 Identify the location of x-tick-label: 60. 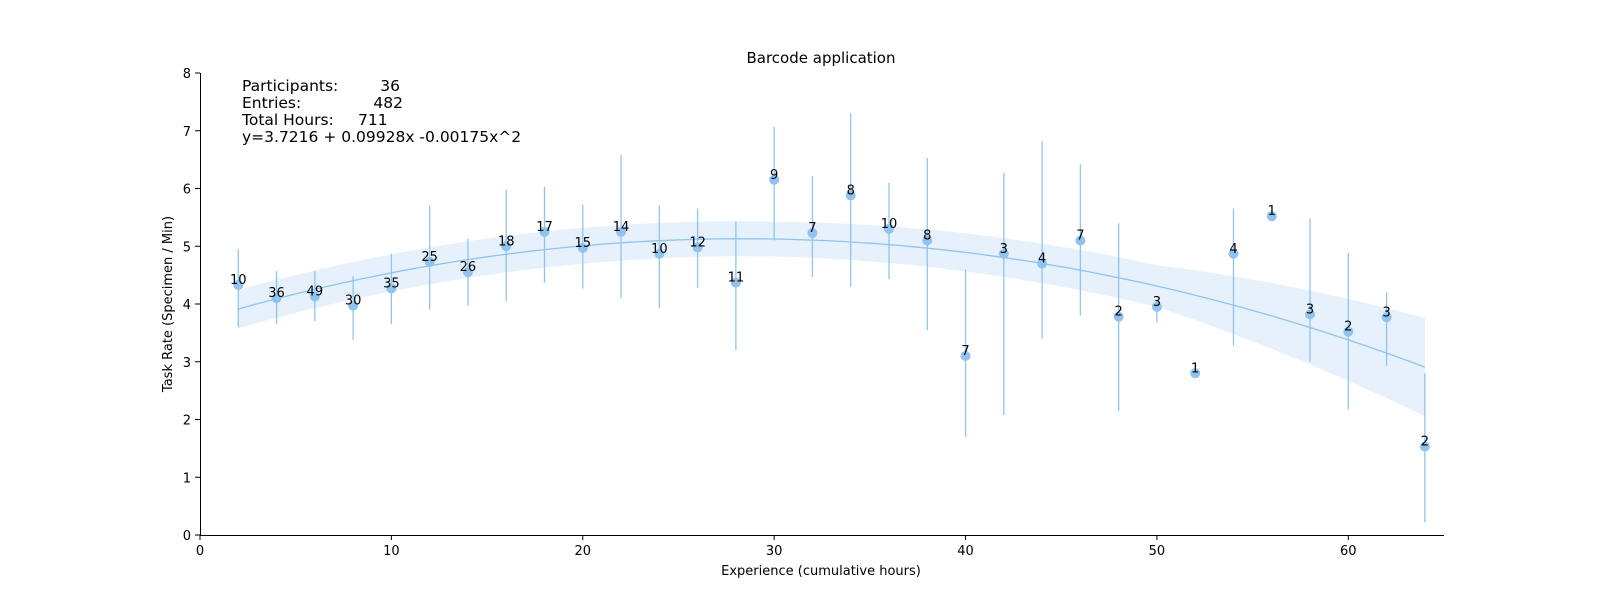
(1348, 551).